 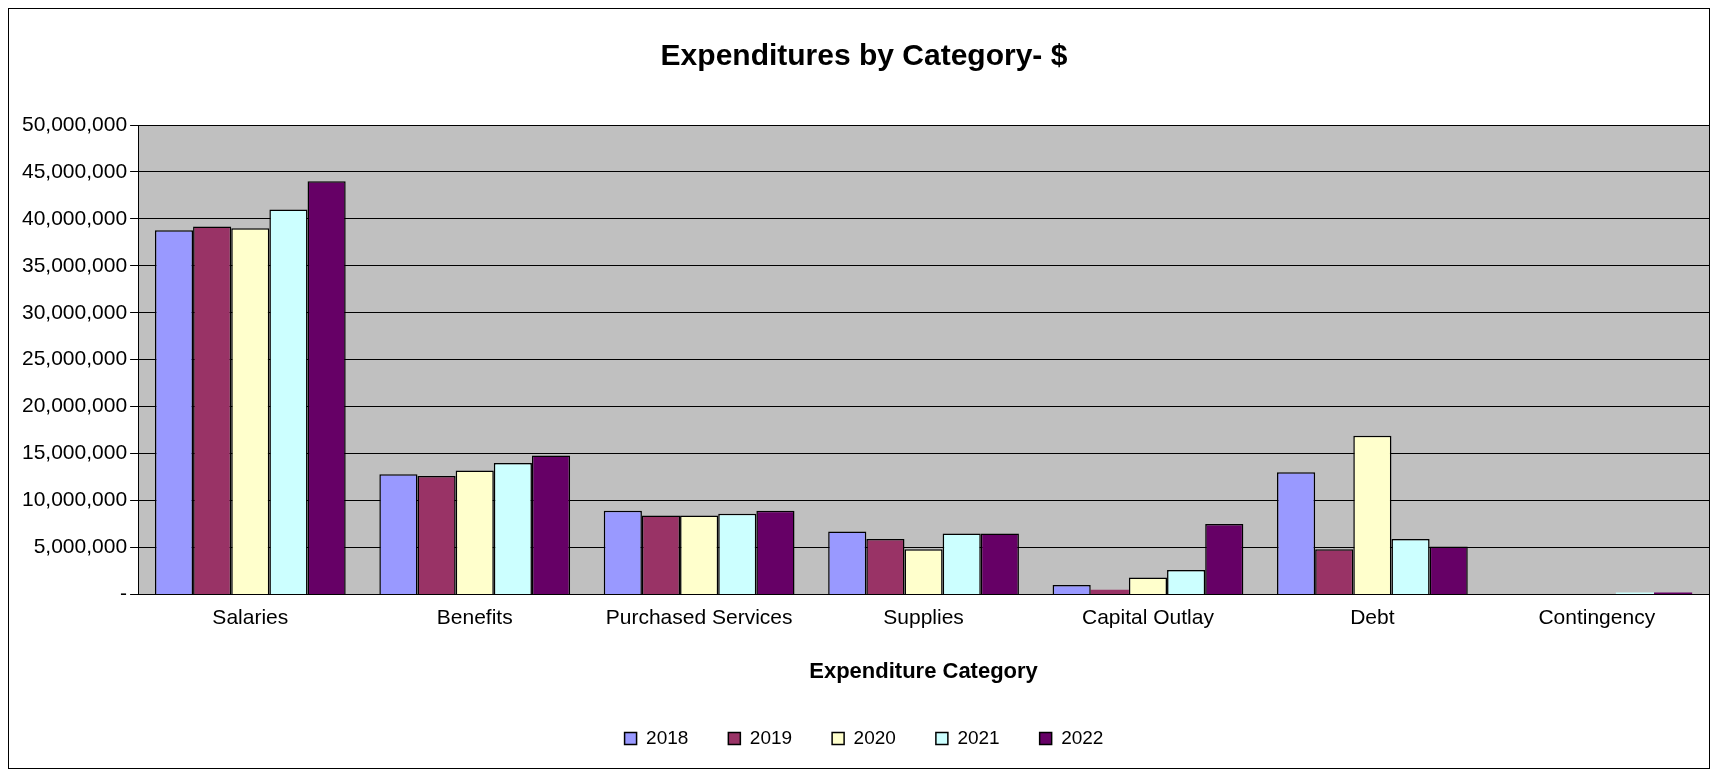 I want to click on y-tick-label: 30,000,000, so click(x=74, y=311).